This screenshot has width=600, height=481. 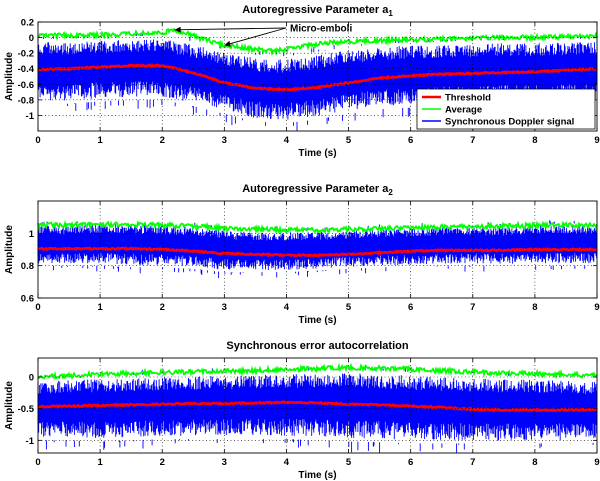 What do you see at coordinates (463, 110) in the screenshot?
I see `legend-entry: Average` at bounding box center [463, 110].